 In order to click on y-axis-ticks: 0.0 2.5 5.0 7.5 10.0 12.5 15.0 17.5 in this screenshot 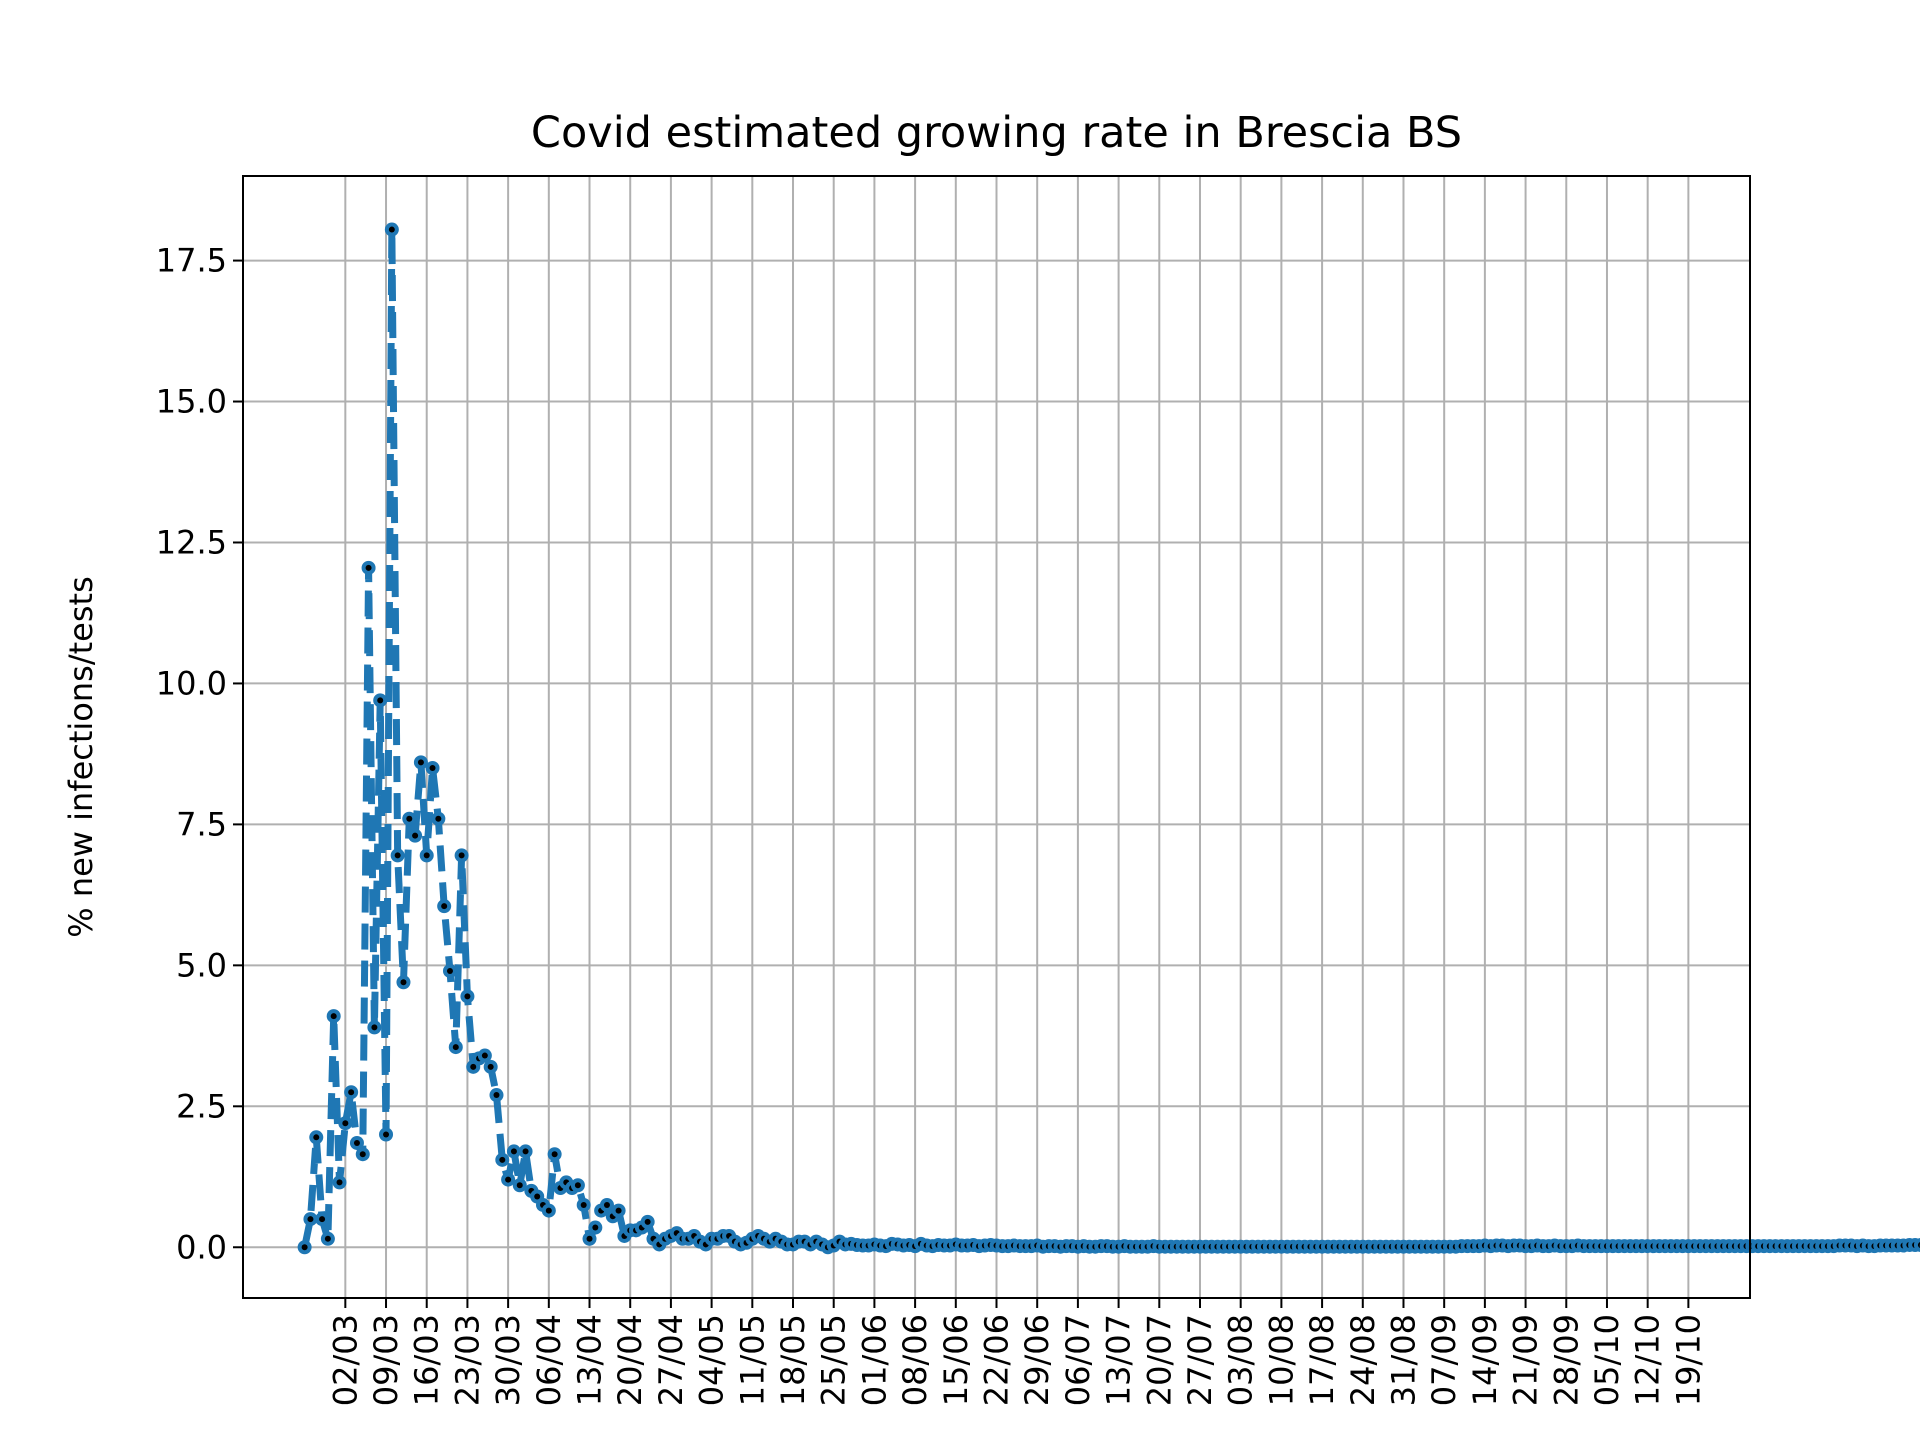, I will do `click(199, 754)`.